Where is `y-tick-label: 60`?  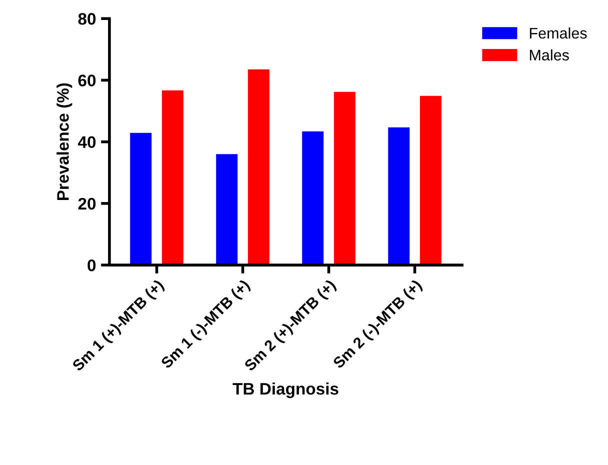
y-tick-label: 60 is located at coordinates (87, 80).